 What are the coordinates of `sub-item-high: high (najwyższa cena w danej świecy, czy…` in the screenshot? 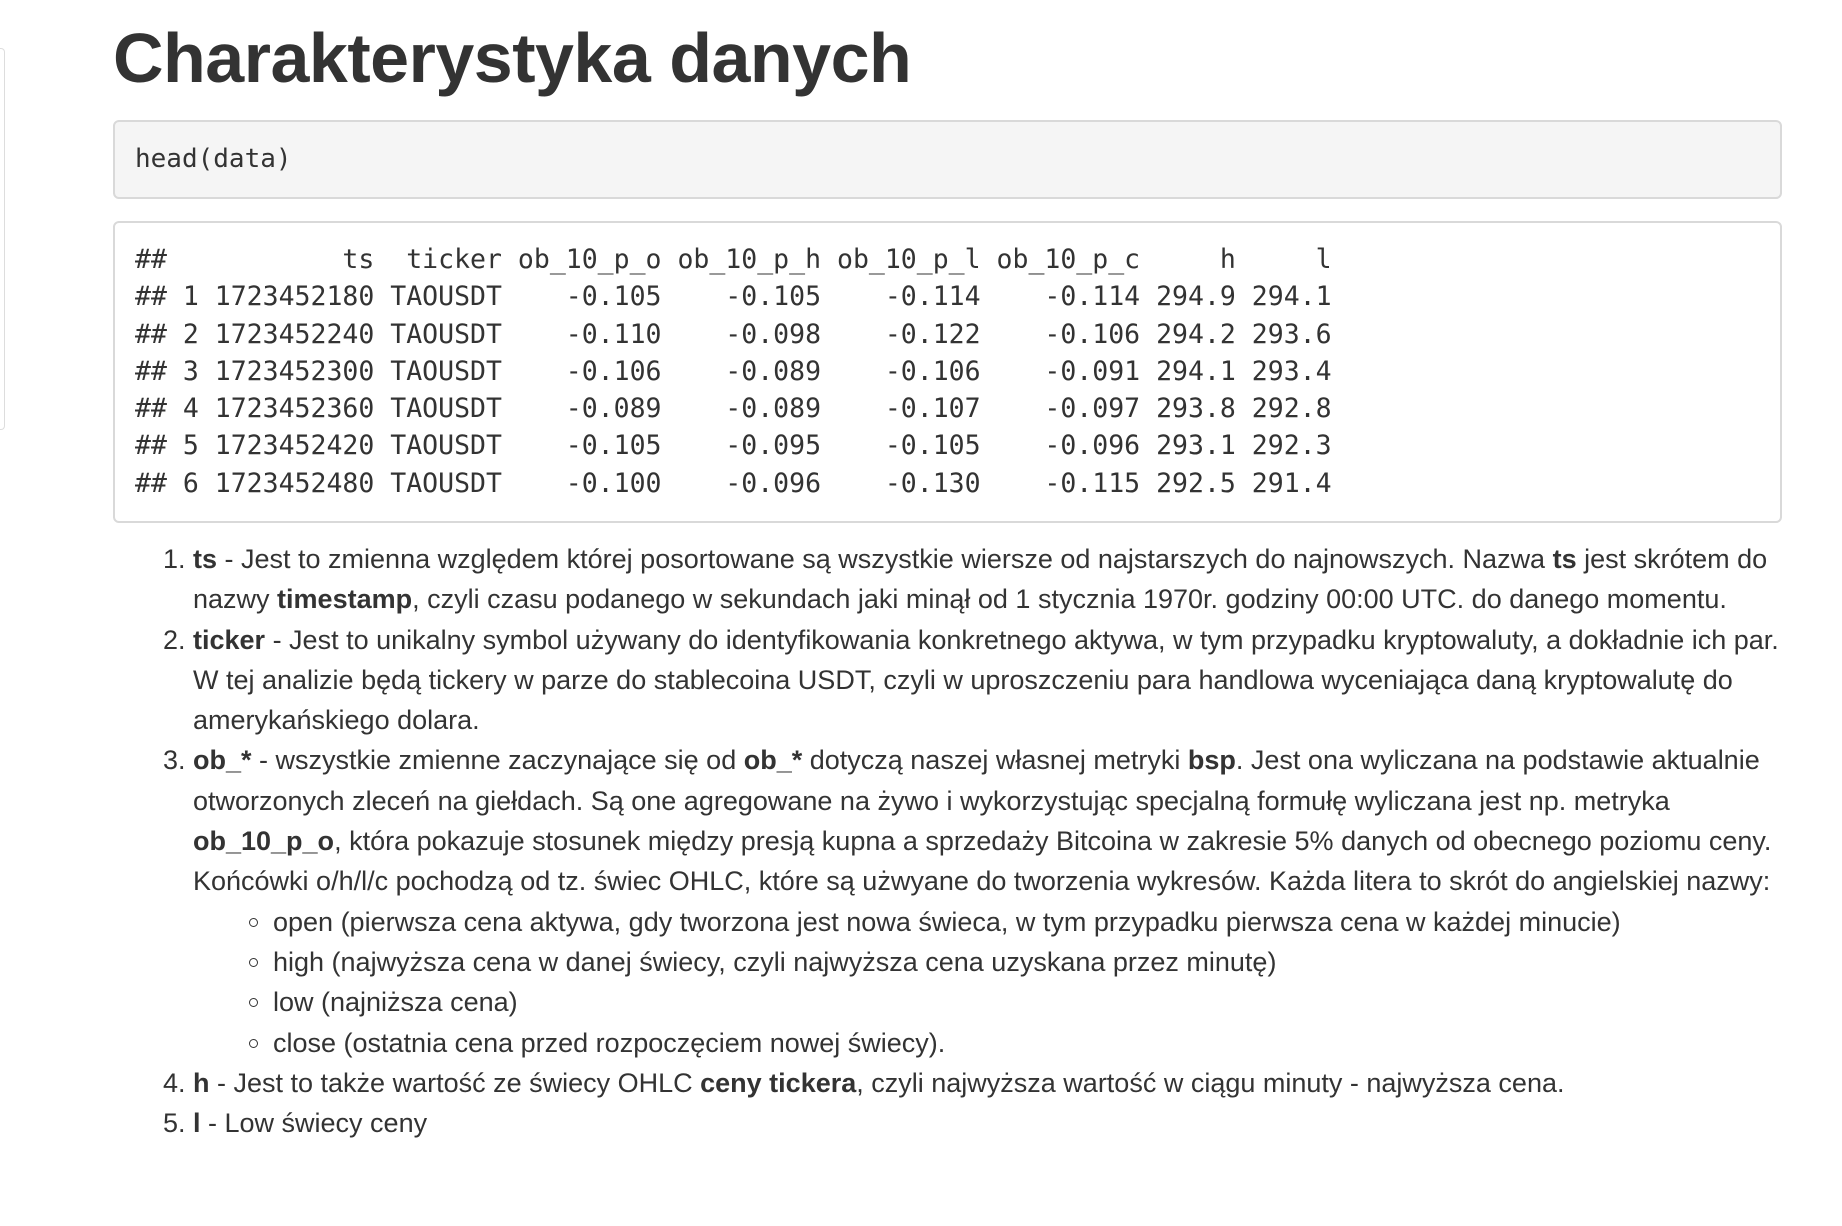 It's located at (1016, 962).